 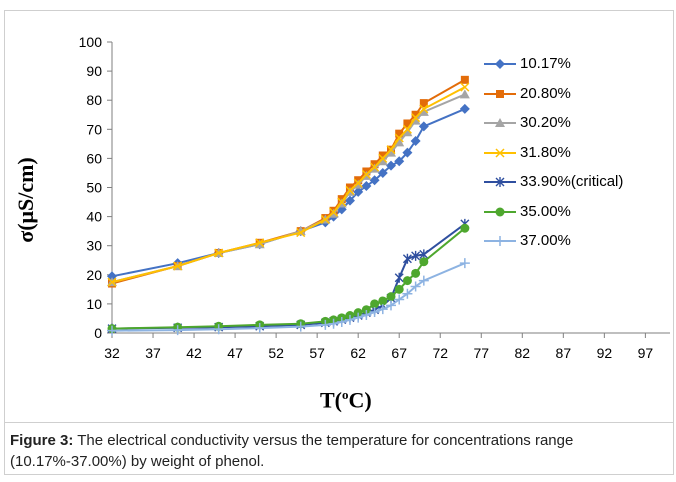 What do you see at coordinates (545, 63) in the screenshot?
I see `legend-label: 10.17%` at bounding box center [545, 63].